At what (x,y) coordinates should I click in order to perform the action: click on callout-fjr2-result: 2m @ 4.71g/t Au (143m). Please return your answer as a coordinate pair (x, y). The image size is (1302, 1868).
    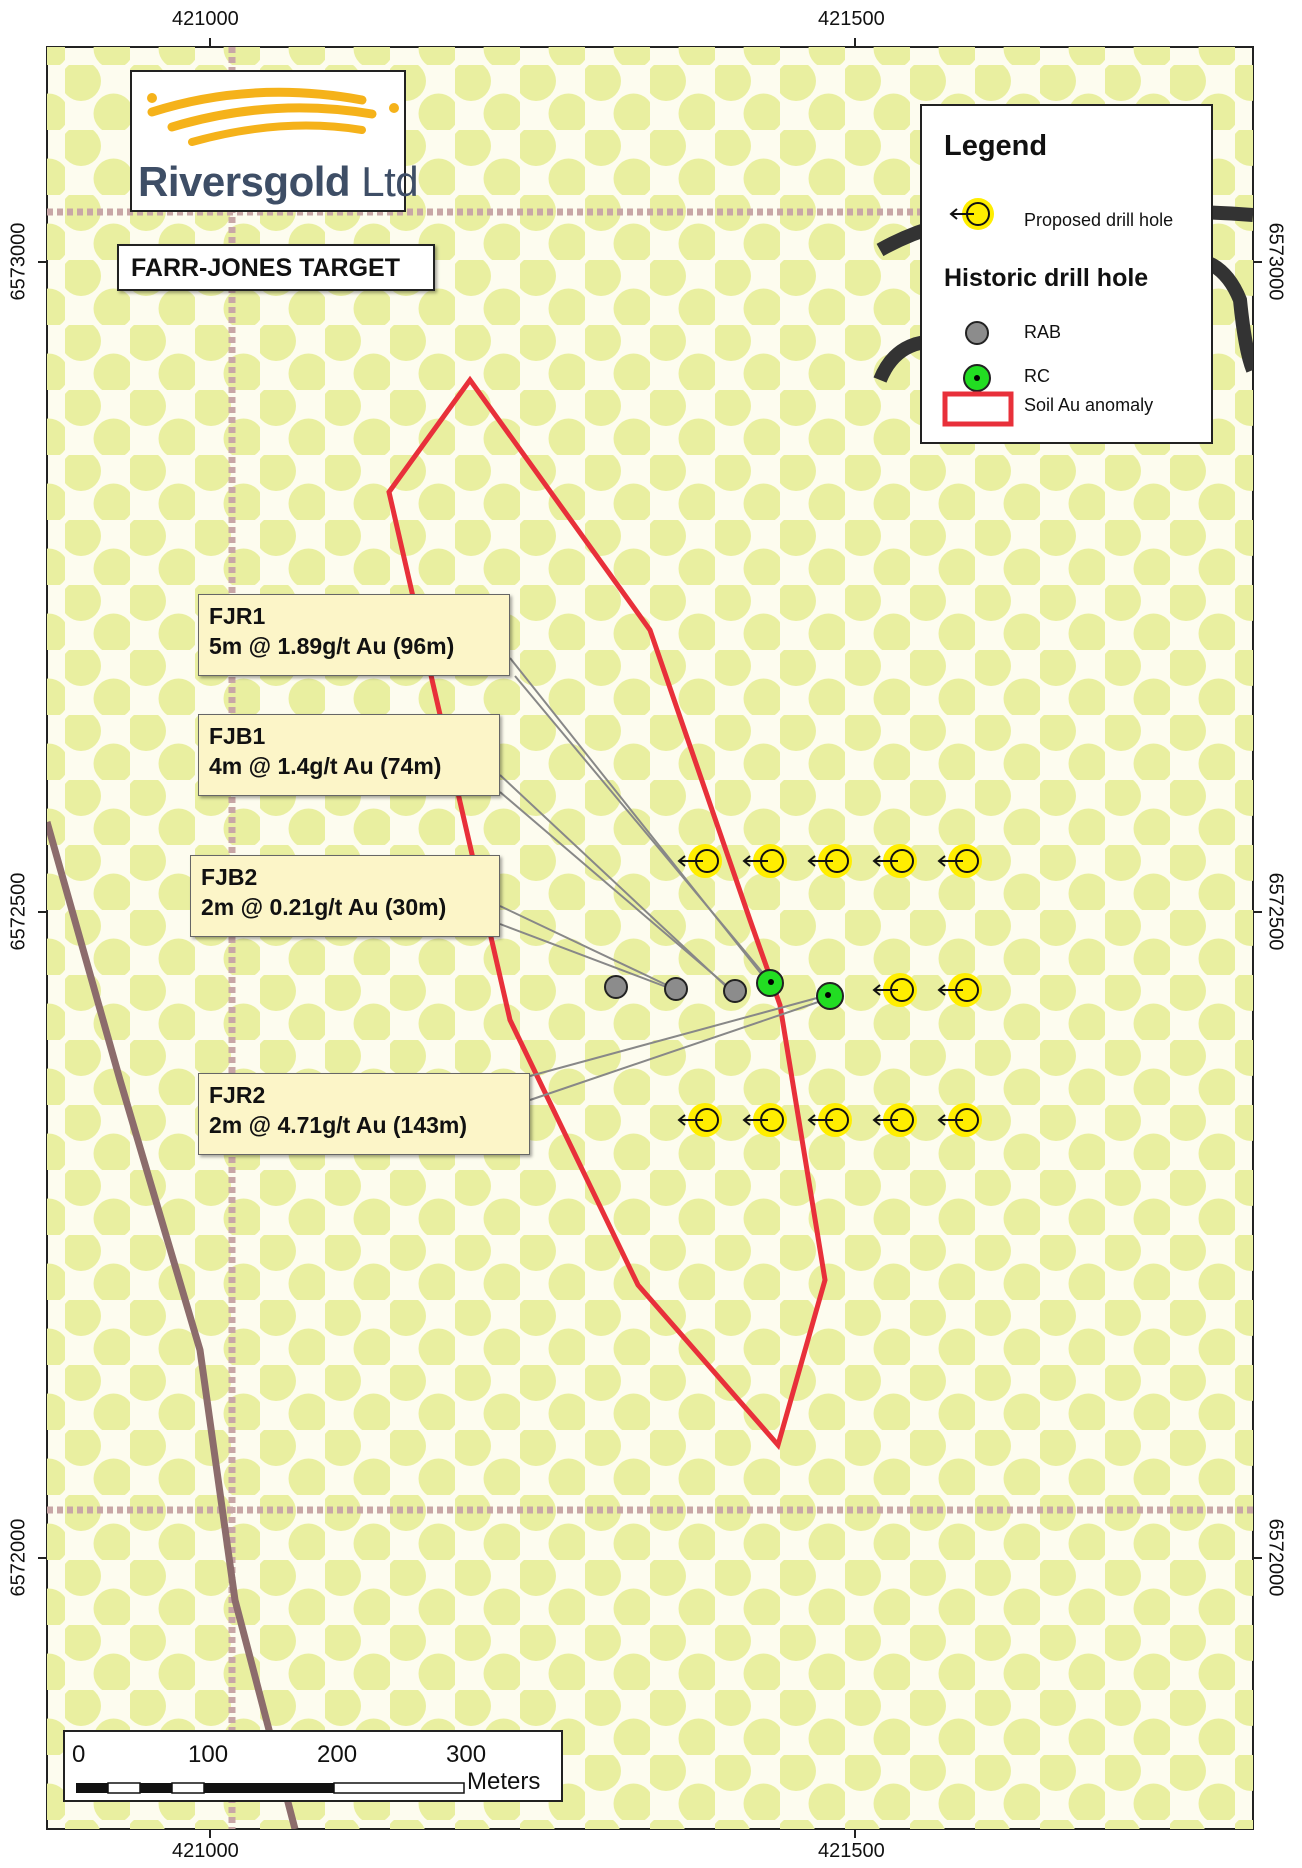
    Looking at the image, I should click on (338, 1125).